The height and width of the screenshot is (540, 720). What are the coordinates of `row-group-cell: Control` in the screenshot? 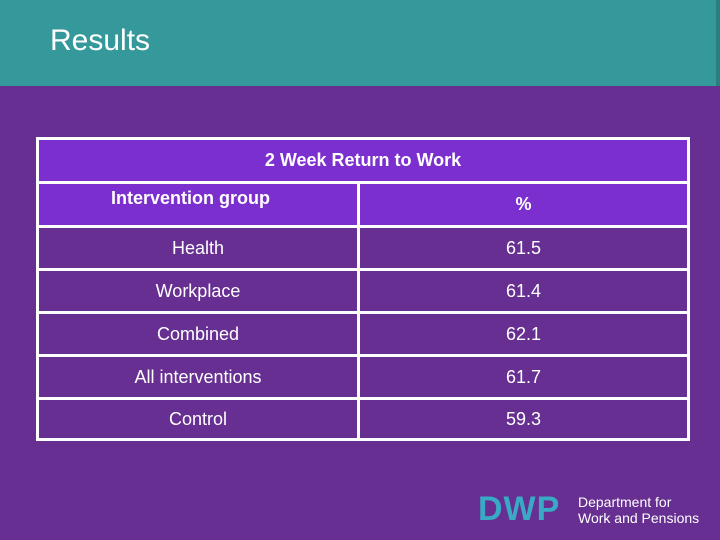 It's located at (198, 419).